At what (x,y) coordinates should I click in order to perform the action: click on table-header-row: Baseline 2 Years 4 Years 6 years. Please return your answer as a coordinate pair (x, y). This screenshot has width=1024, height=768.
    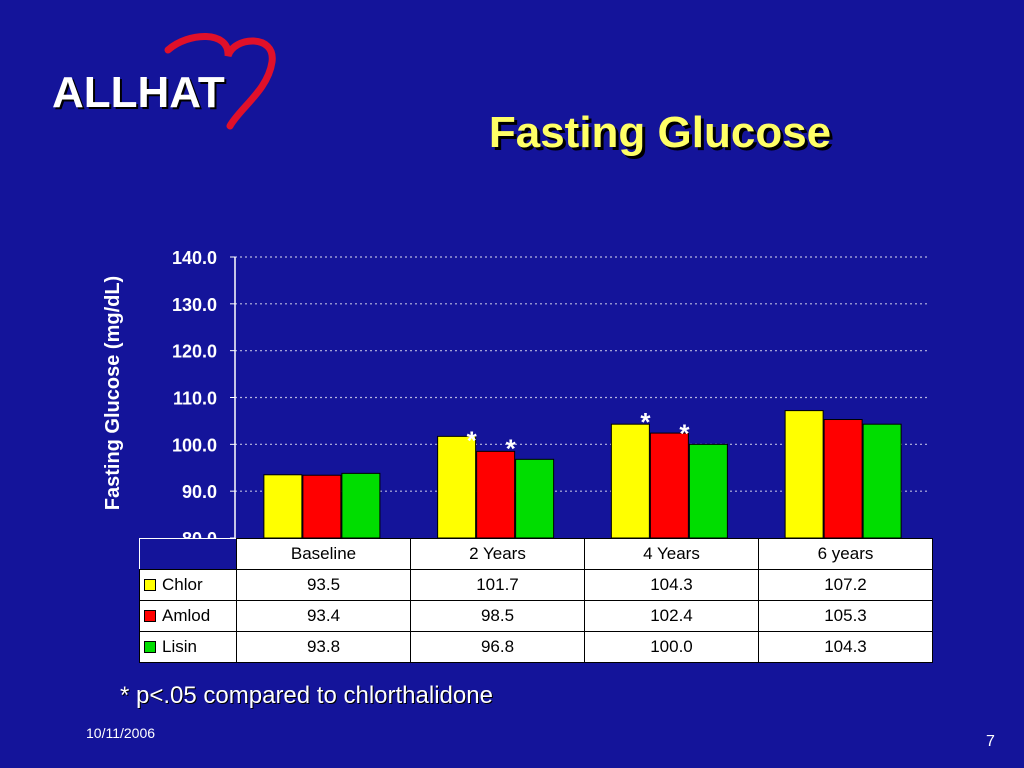
    Looking at the image, I should click on (536, 554).